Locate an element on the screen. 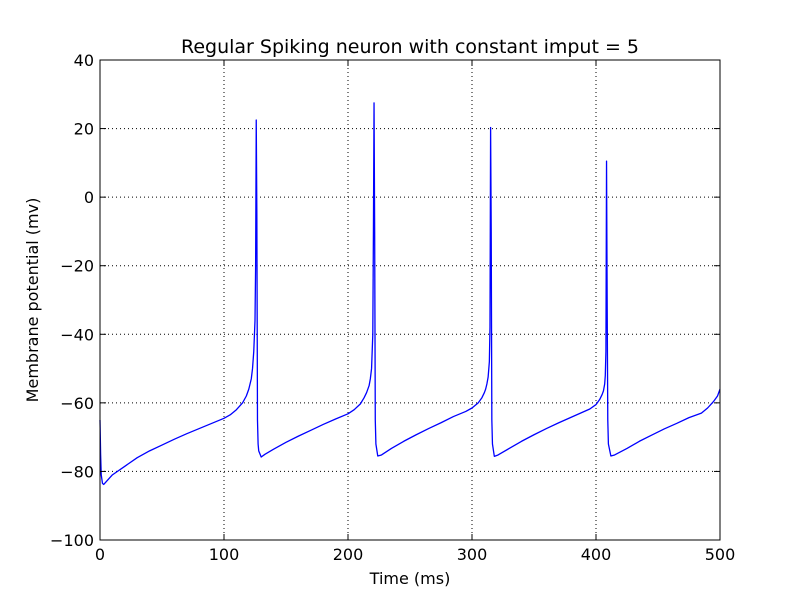 The image size is (800, 600). x-tick-label: 500 is located at coordinates (720, 554).